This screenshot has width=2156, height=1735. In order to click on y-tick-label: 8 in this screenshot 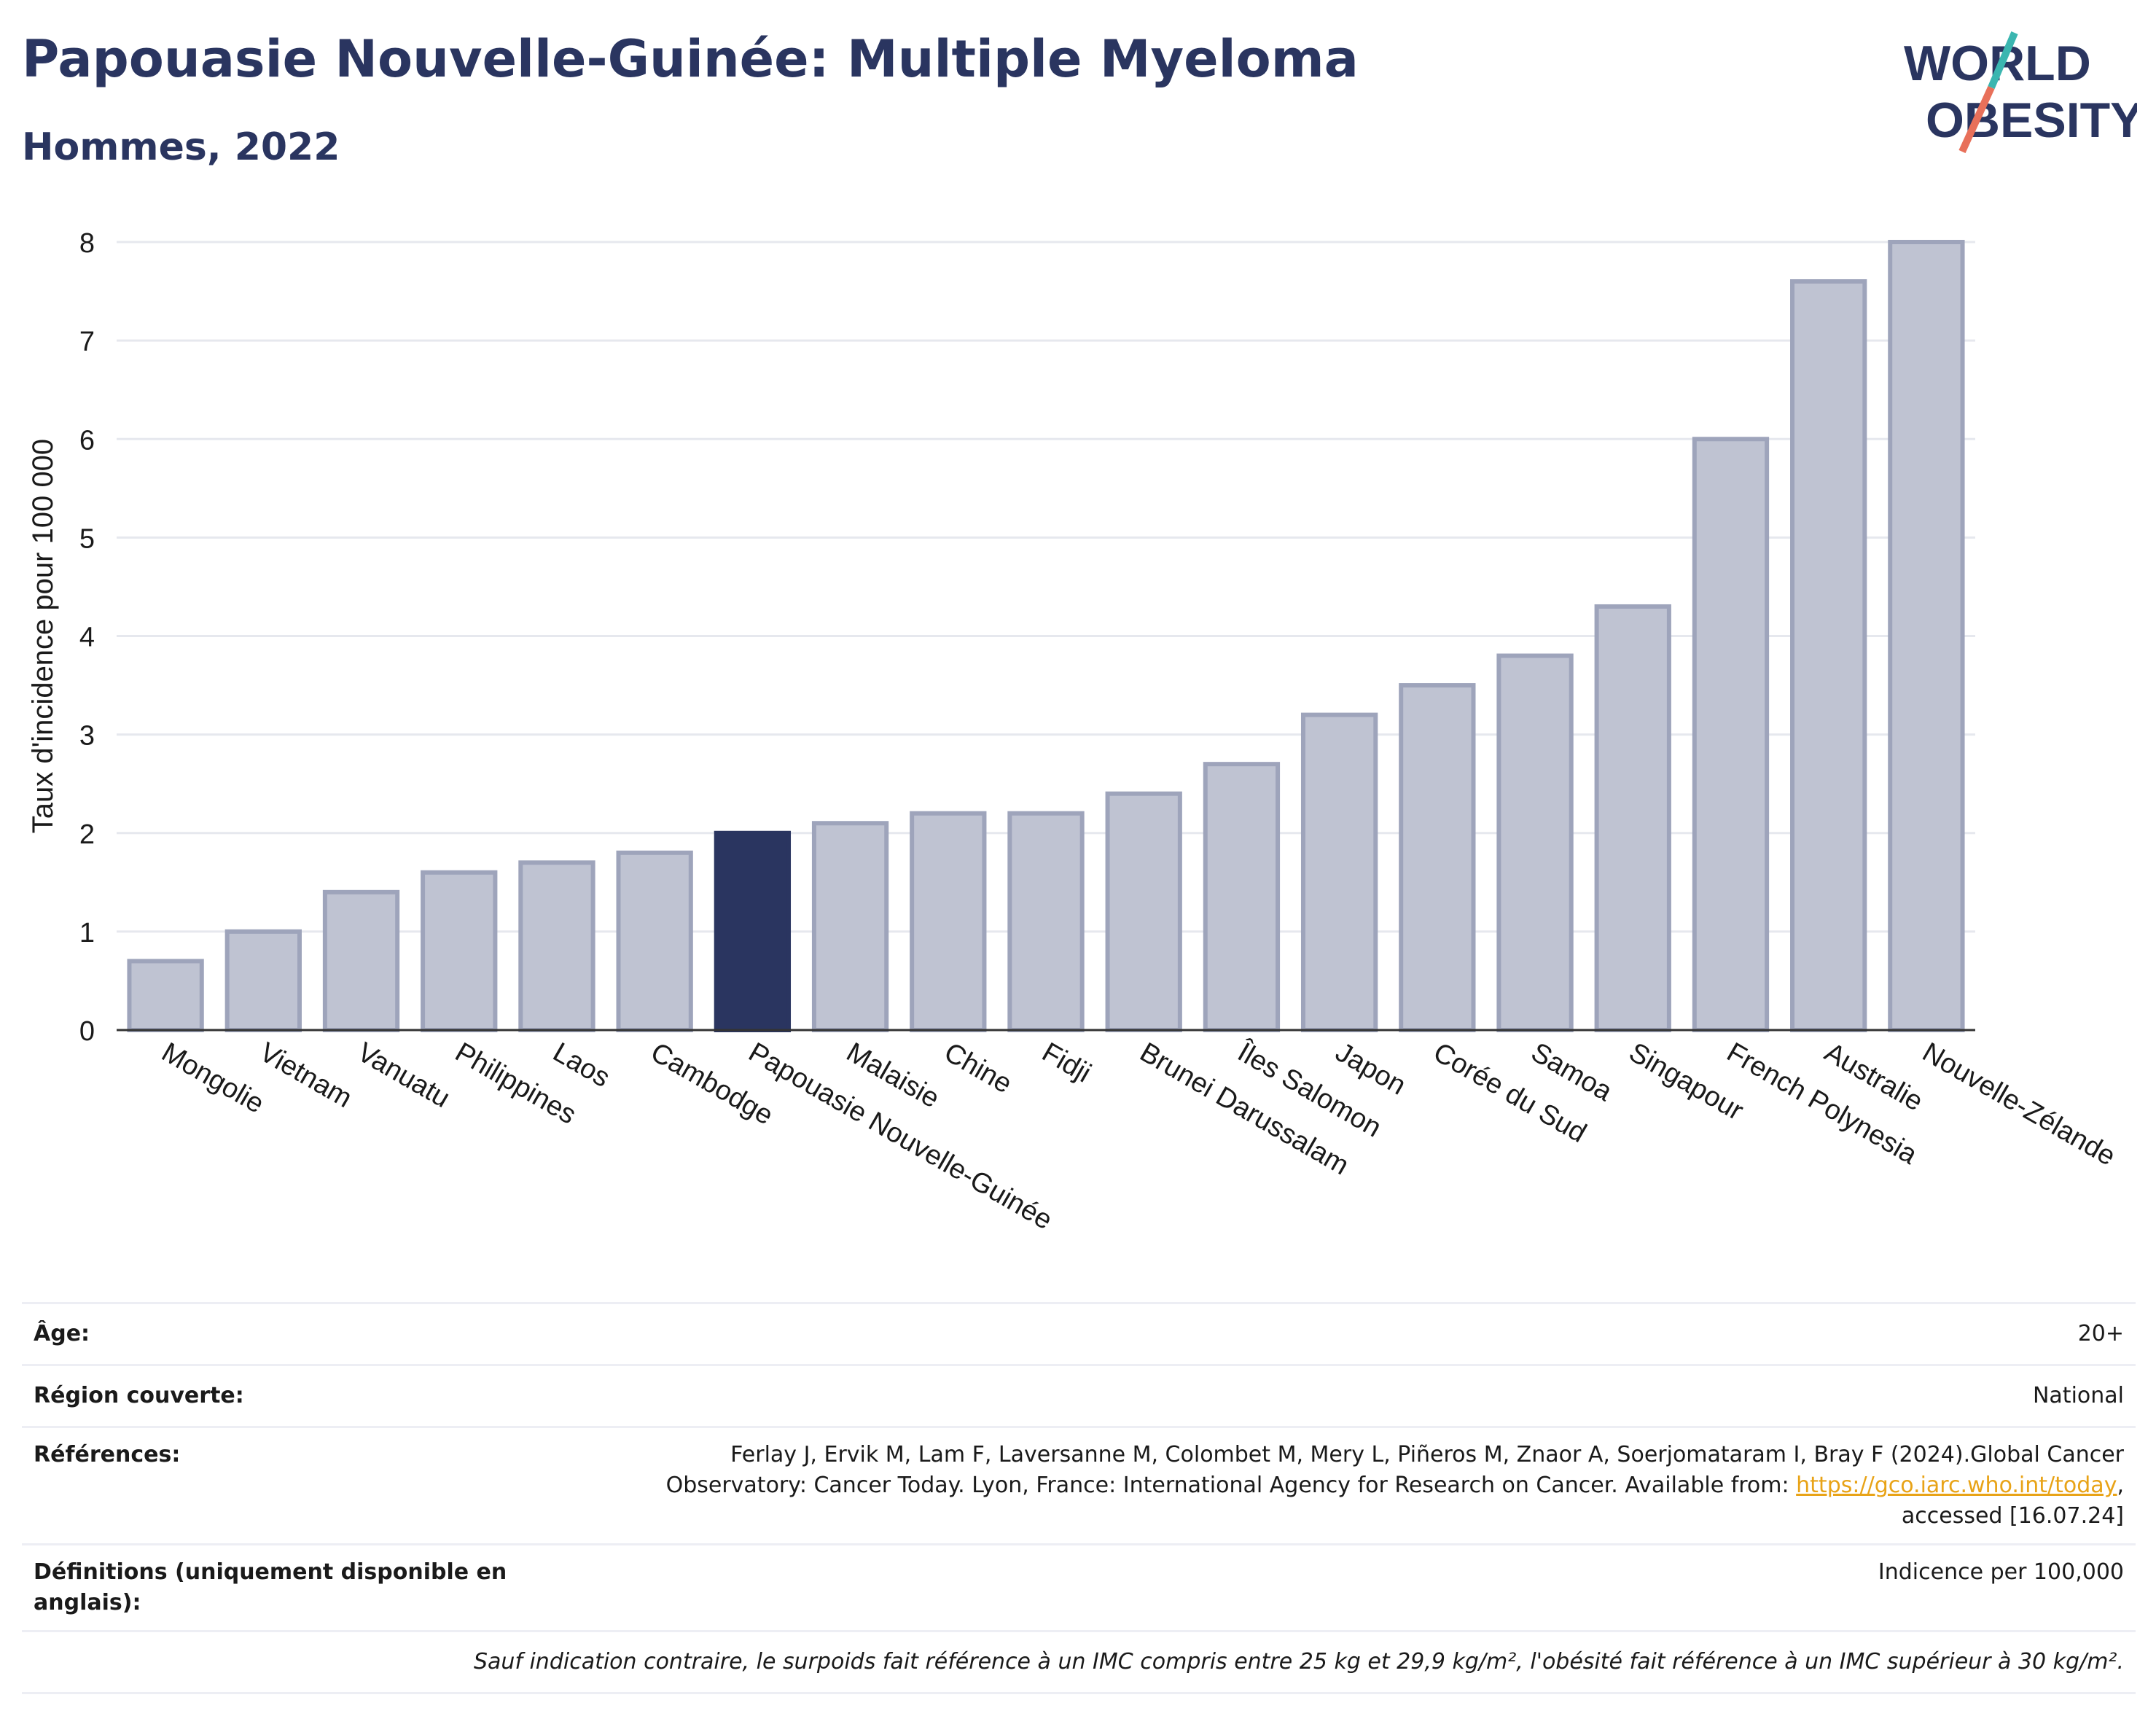, I will do `click(87, 243)`.